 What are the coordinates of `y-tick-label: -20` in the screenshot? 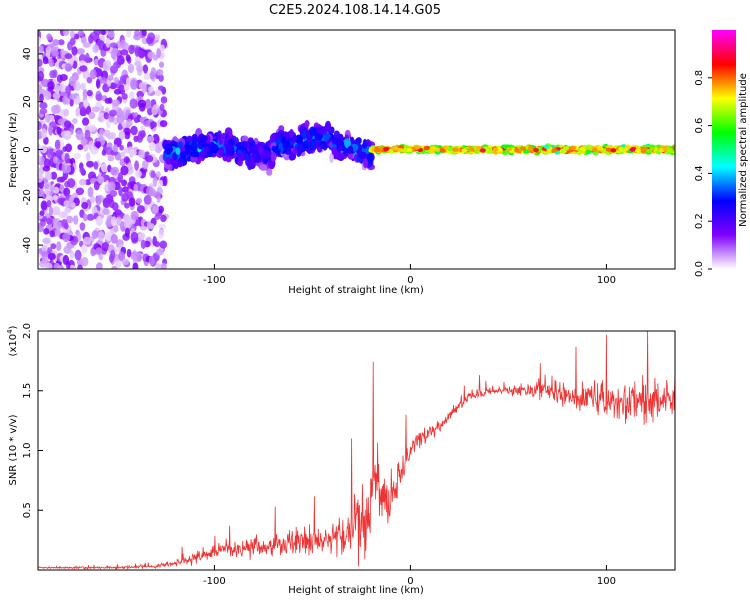 It's located at (27, 197).